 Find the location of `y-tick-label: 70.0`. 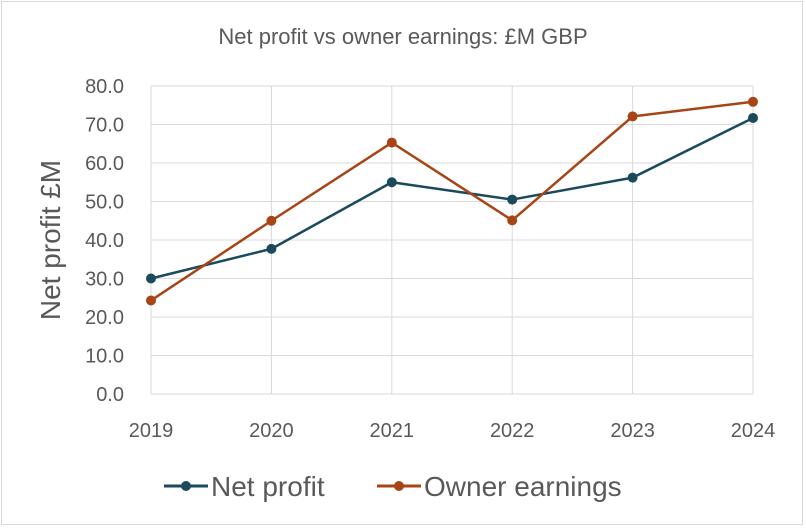

y-tick-label: 70.0 is located at coordinates (104, 126).